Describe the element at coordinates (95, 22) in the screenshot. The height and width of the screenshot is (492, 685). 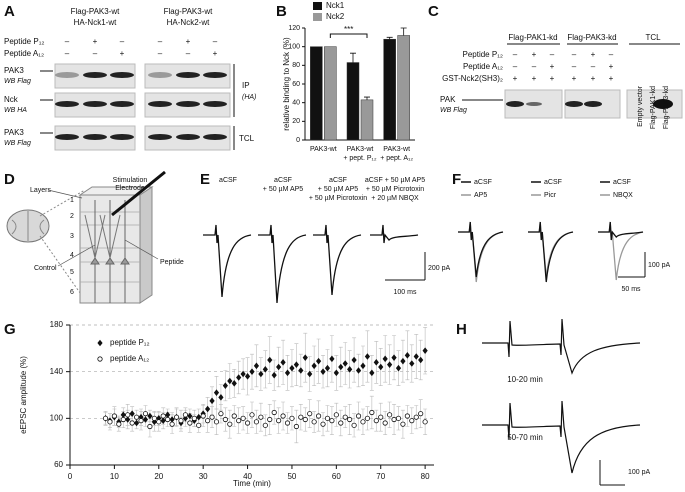
I see `group-header: HA-Nck1-wt` at that location.